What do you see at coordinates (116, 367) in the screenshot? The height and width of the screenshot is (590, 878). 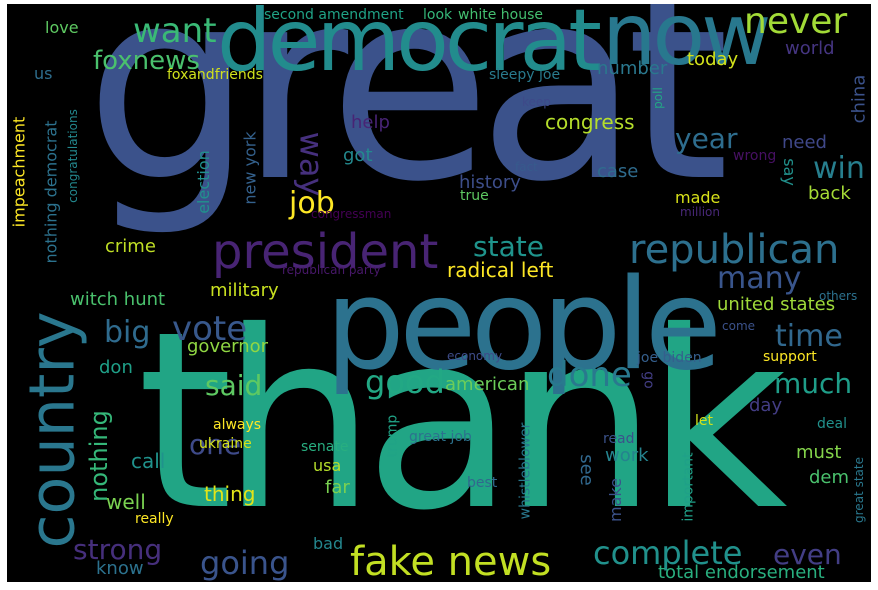 I see `word-don: don` at bounding box center [116, 367].